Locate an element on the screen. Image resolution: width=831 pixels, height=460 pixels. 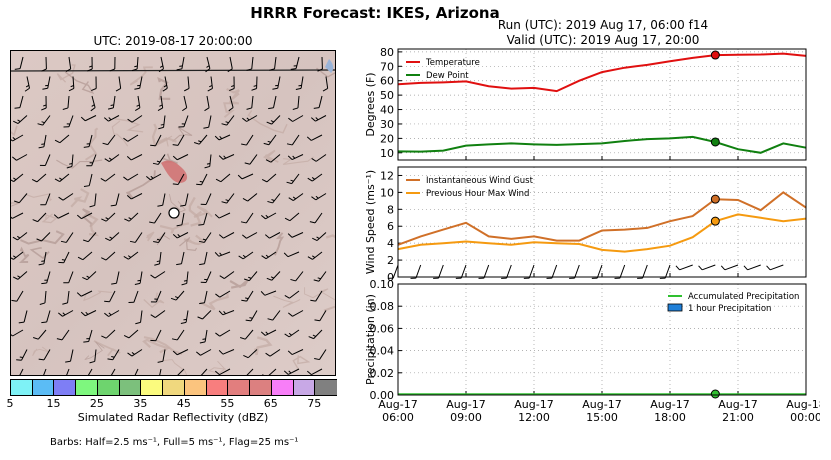
x-tick-label: 15:00 is located at coordinates (602, 417).